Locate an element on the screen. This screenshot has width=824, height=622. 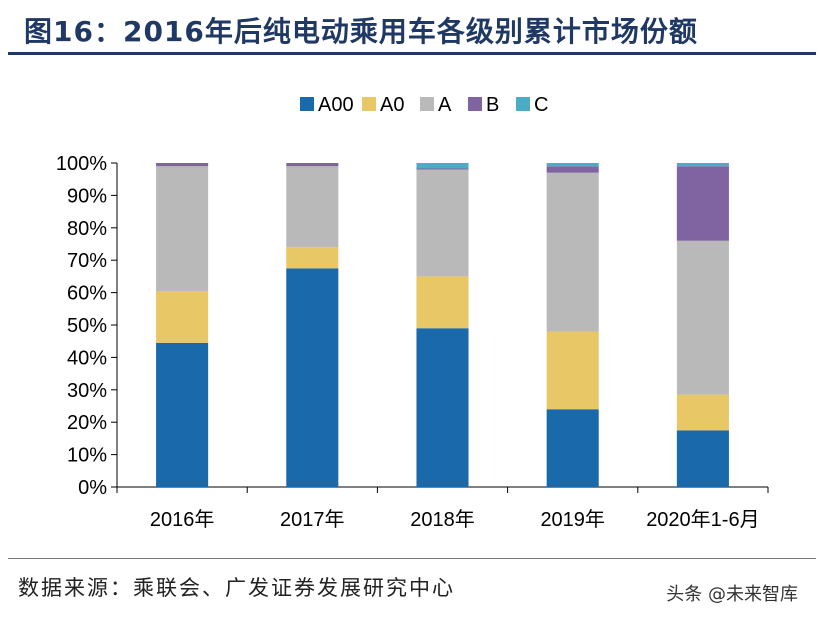
source-note: 数据来源：乘联会、广发证券发展研究中心 is located at coordinates (236, 588).